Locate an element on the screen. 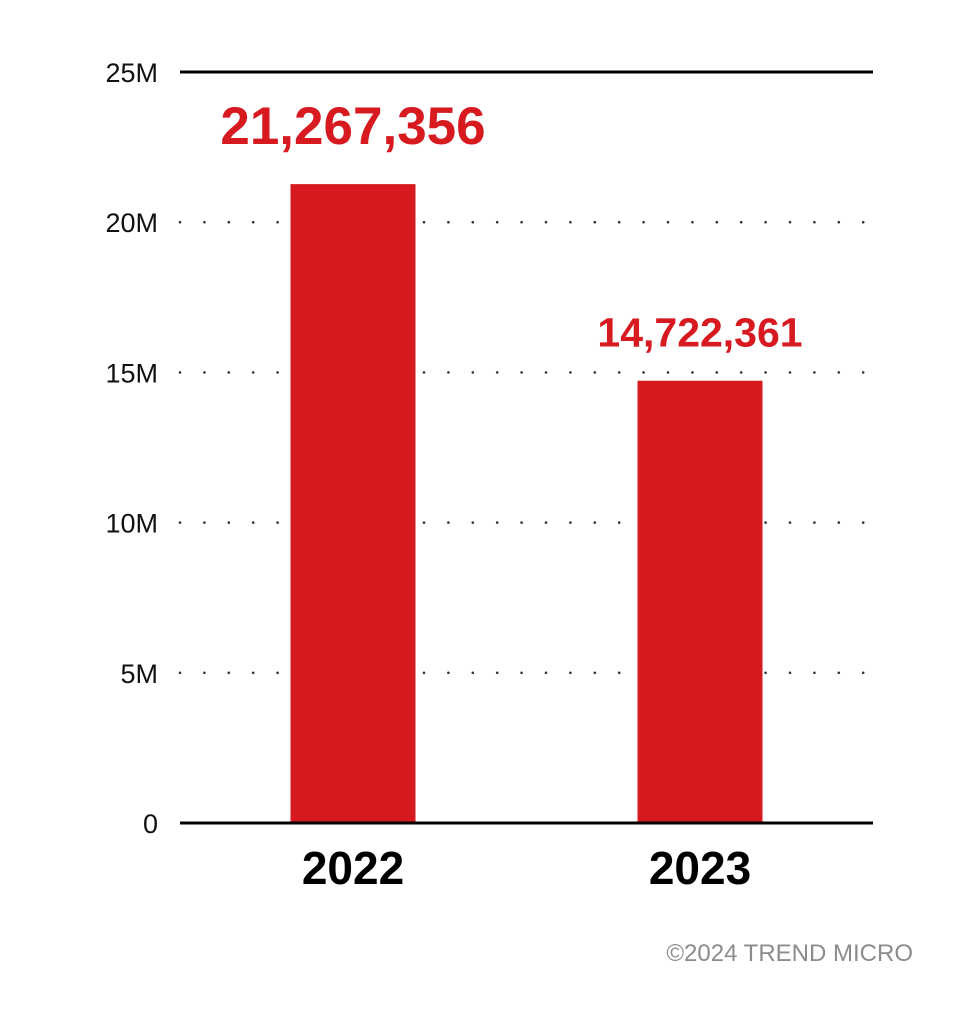  y-tick-label-15m: 15M is located at coordinates (131, 373).